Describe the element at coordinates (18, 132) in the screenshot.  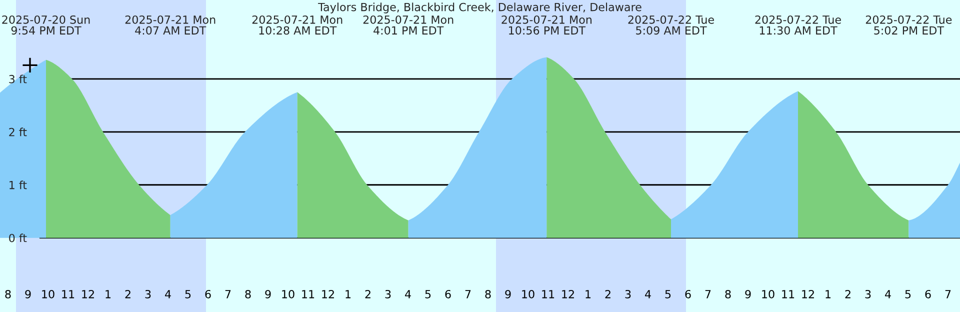
I see `y-tick-label: 2 ft` at that location.